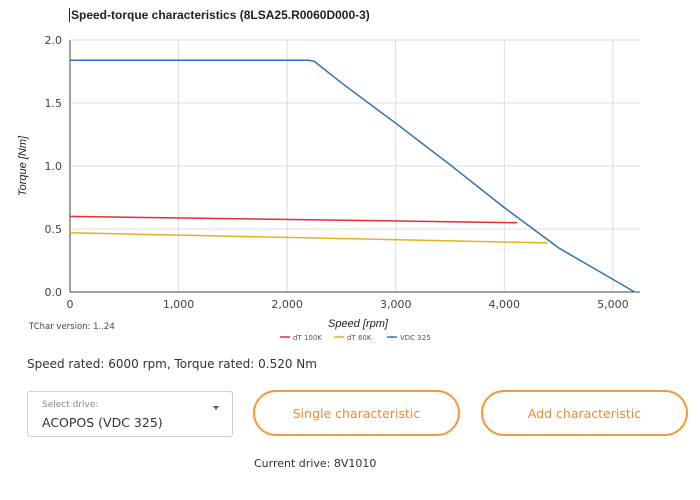 The height and width of the screenshot is (500, 700). What do you see at coordinates (315, 463) in the screenshot?
I see `current-drive: Current drive: 8V1010` at bounding box center [315, 463].